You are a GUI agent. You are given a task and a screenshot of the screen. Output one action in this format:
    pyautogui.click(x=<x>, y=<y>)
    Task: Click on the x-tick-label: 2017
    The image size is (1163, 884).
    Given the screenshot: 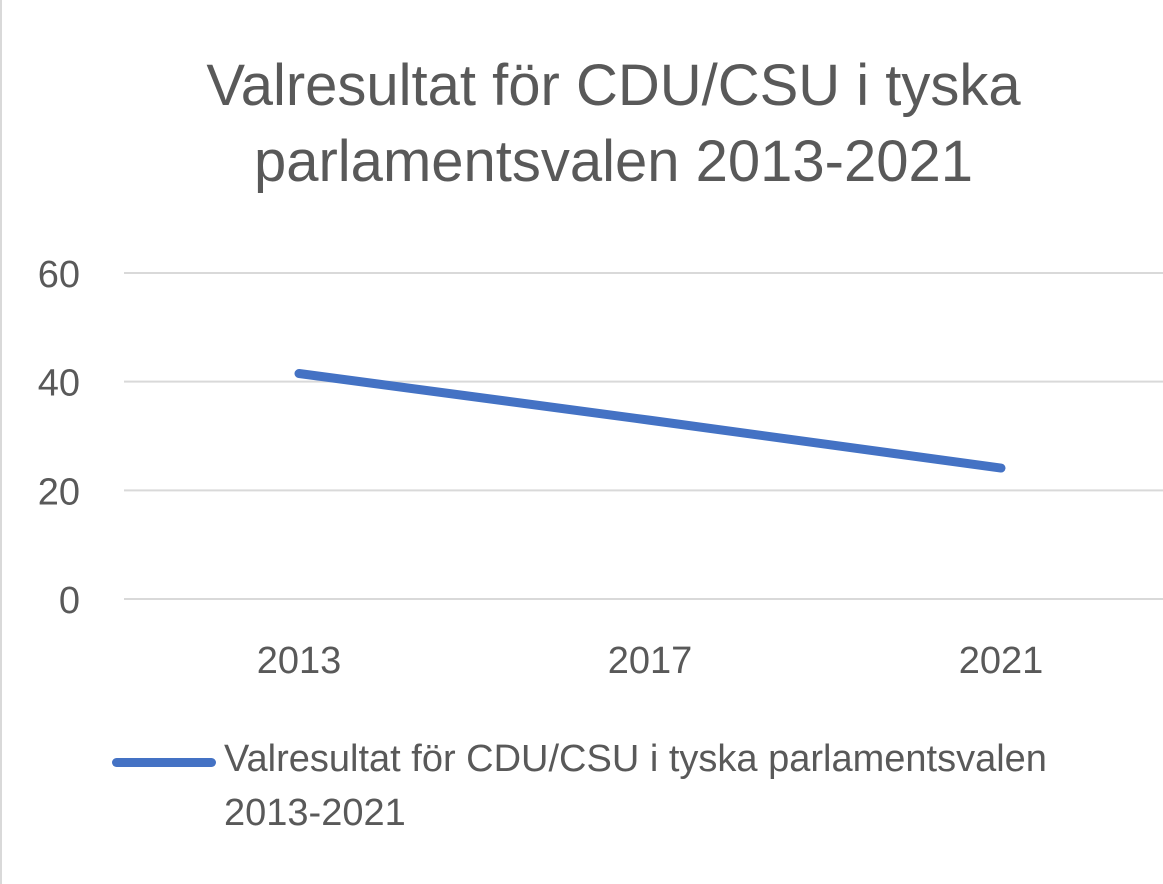 What is the action you would take?
    pyautogui.click(x=650, y=661)
    